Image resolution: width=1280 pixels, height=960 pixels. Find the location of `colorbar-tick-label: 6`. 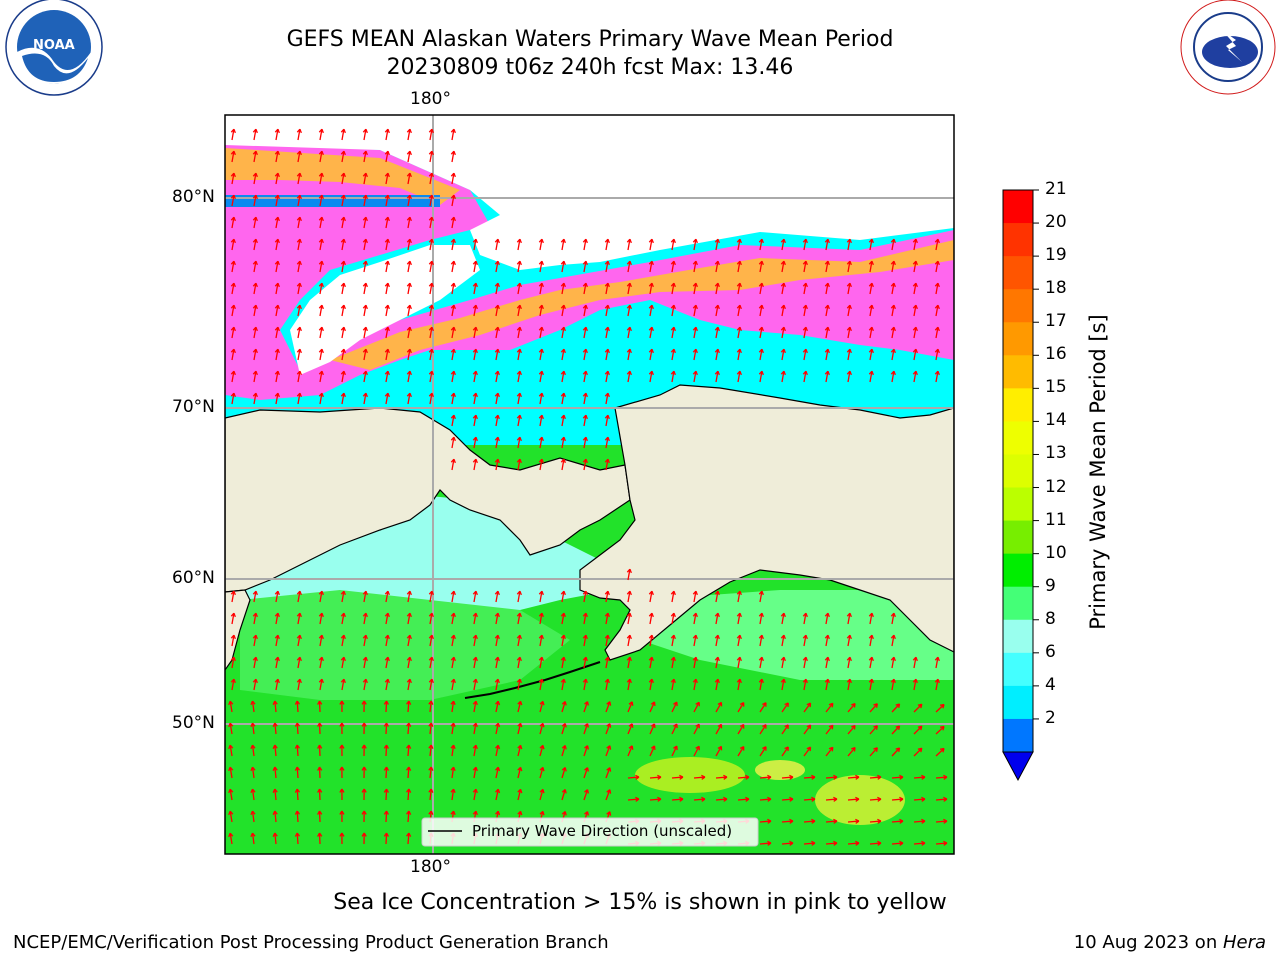

colorbar-tick-label: 6 is located at coordinates (1050, 651).